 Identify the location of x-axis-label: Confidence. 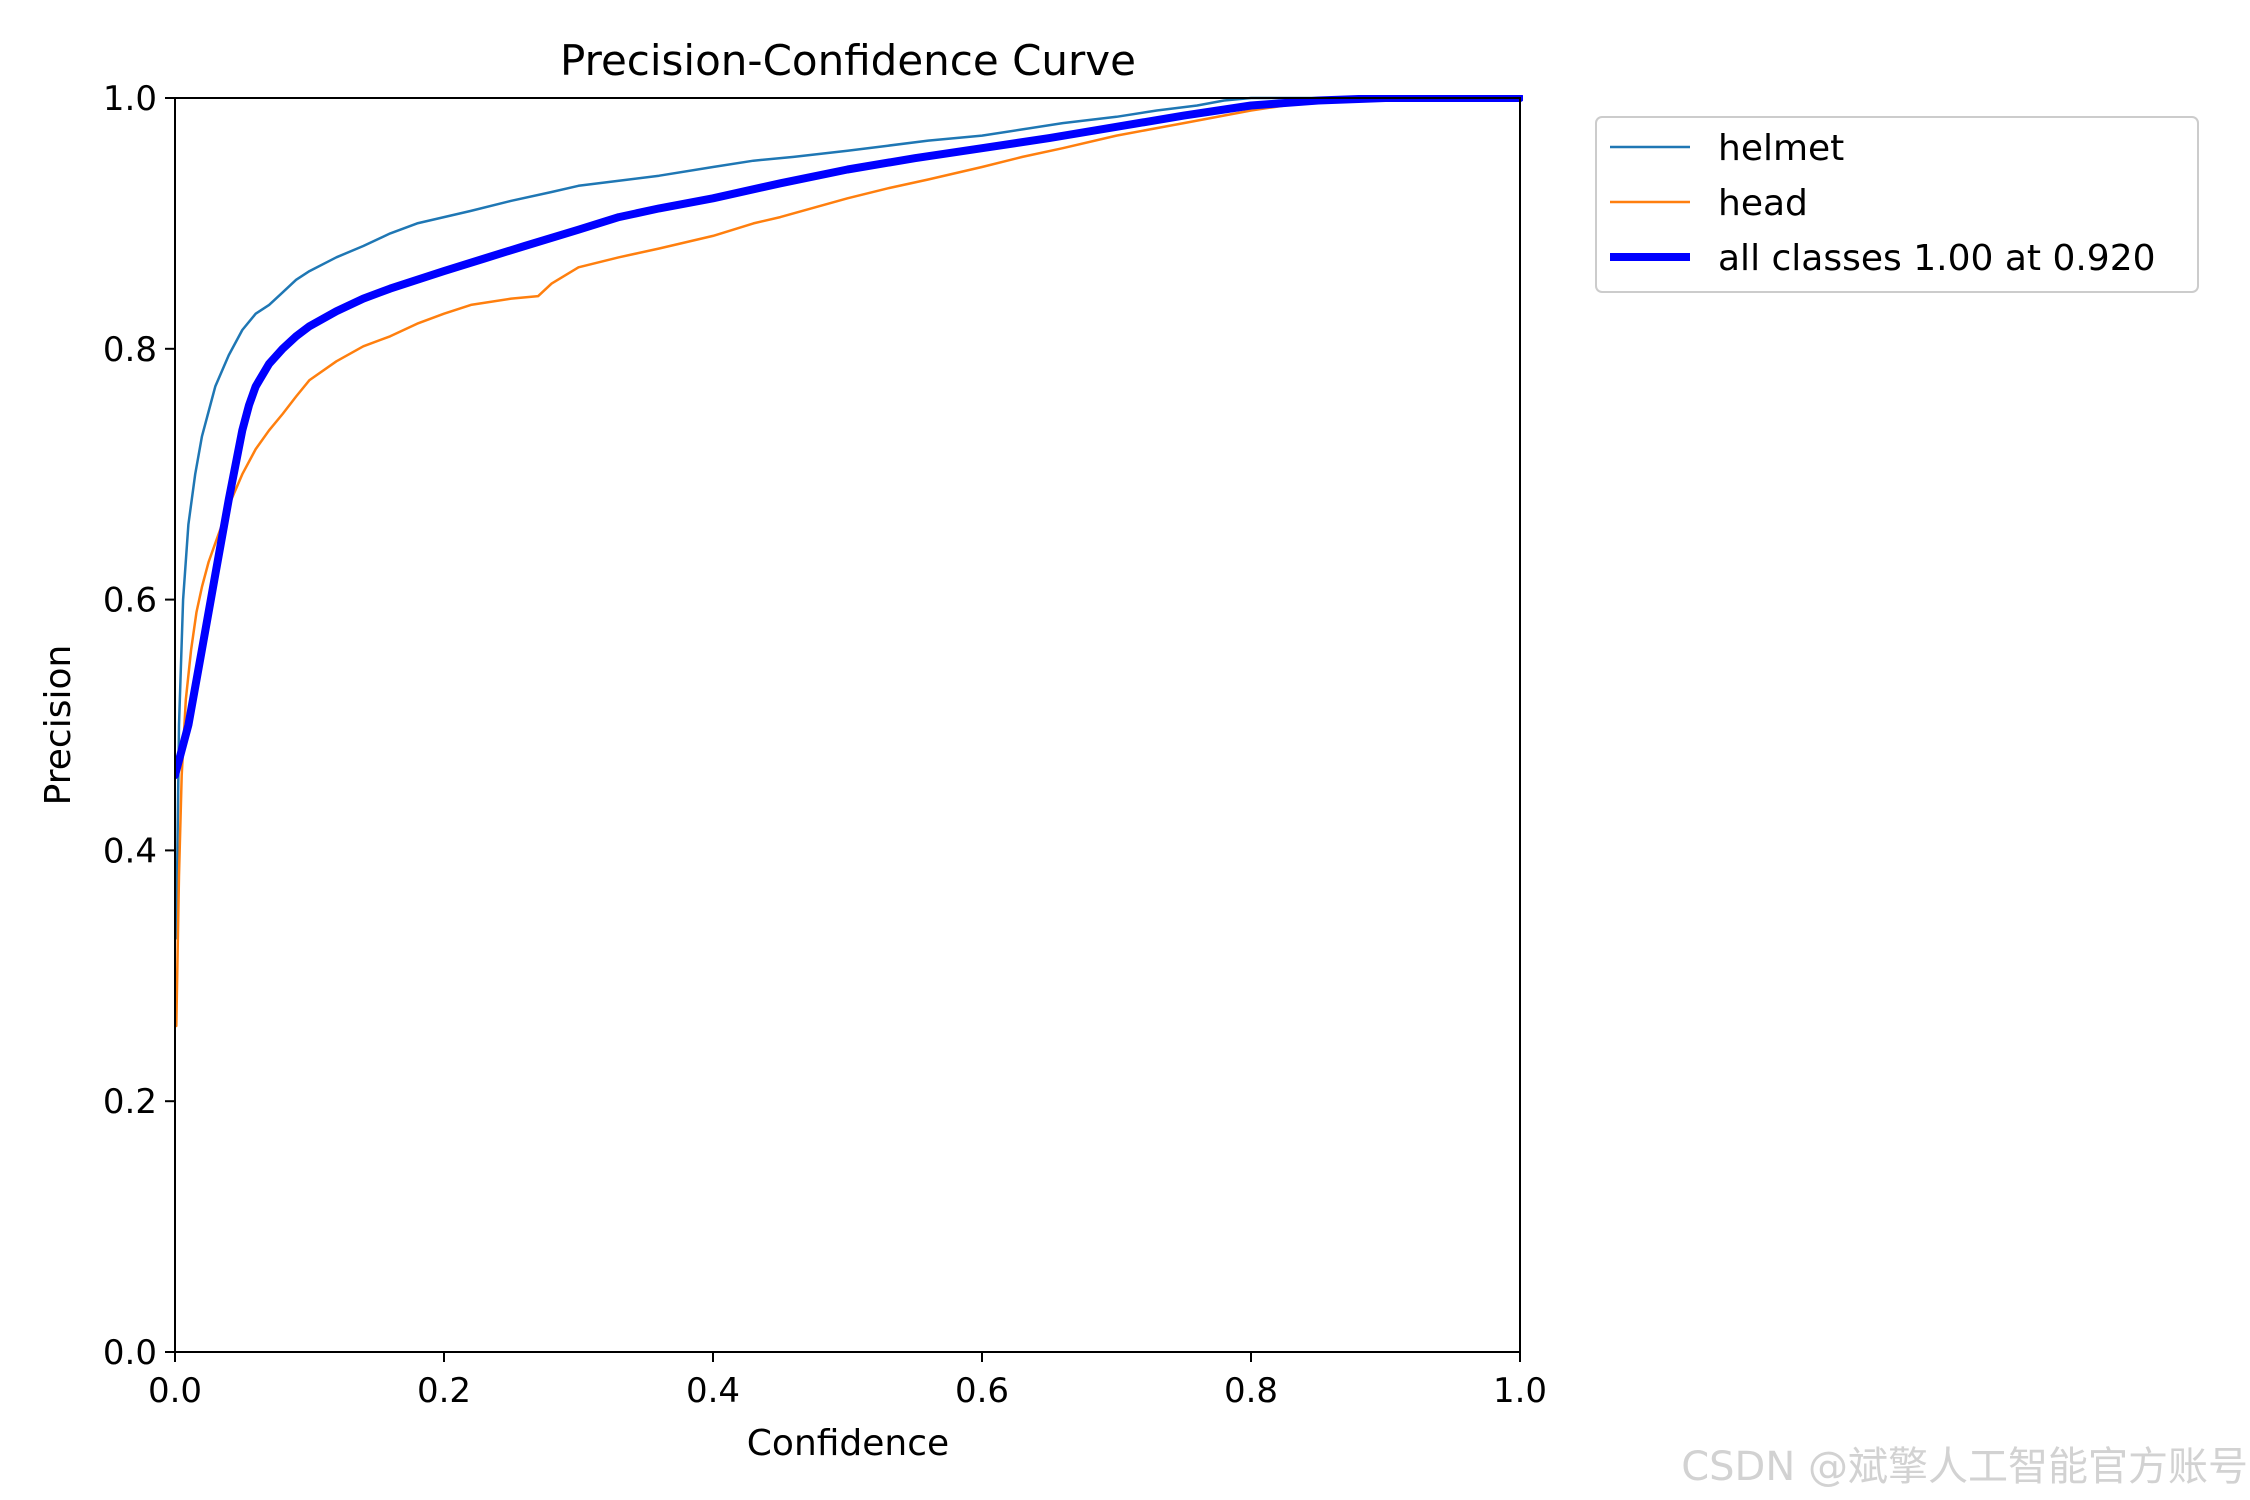
(848, 1443).